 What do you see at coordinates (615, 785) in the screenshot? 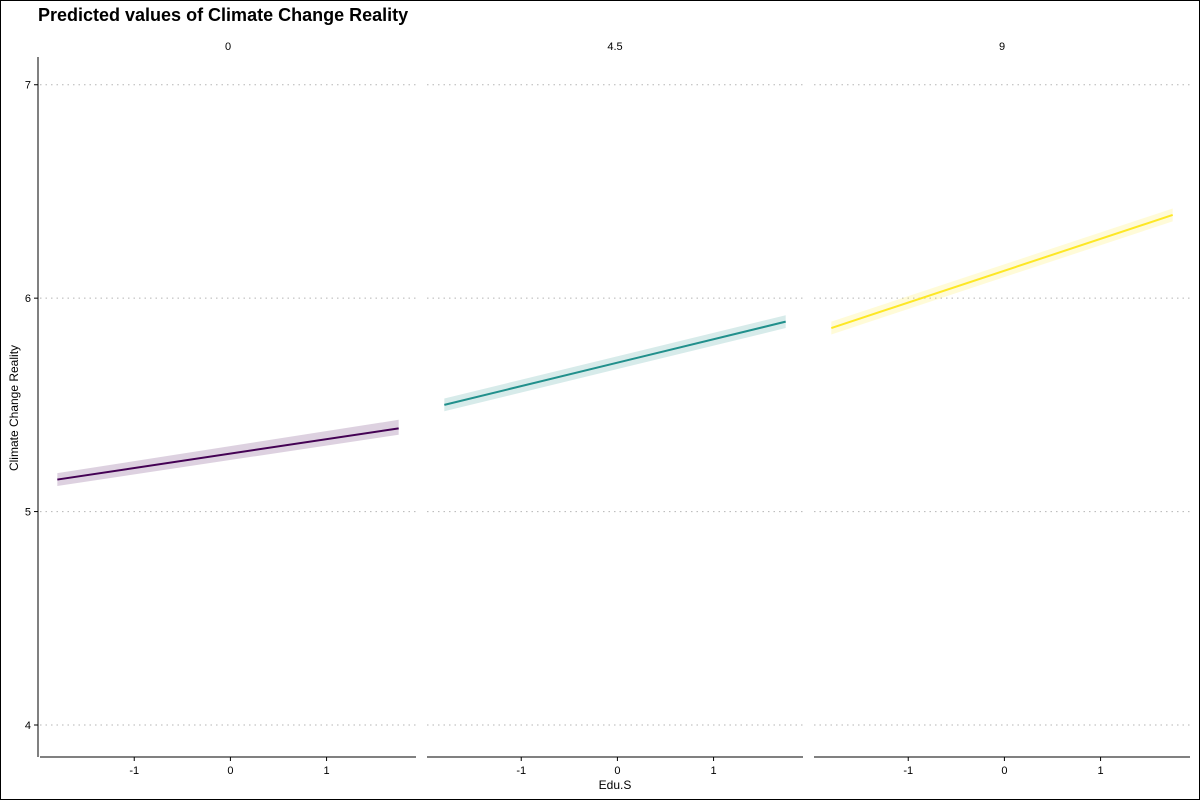
I see `x-axis-label: Edu.S` at bounding box center [615, 785].